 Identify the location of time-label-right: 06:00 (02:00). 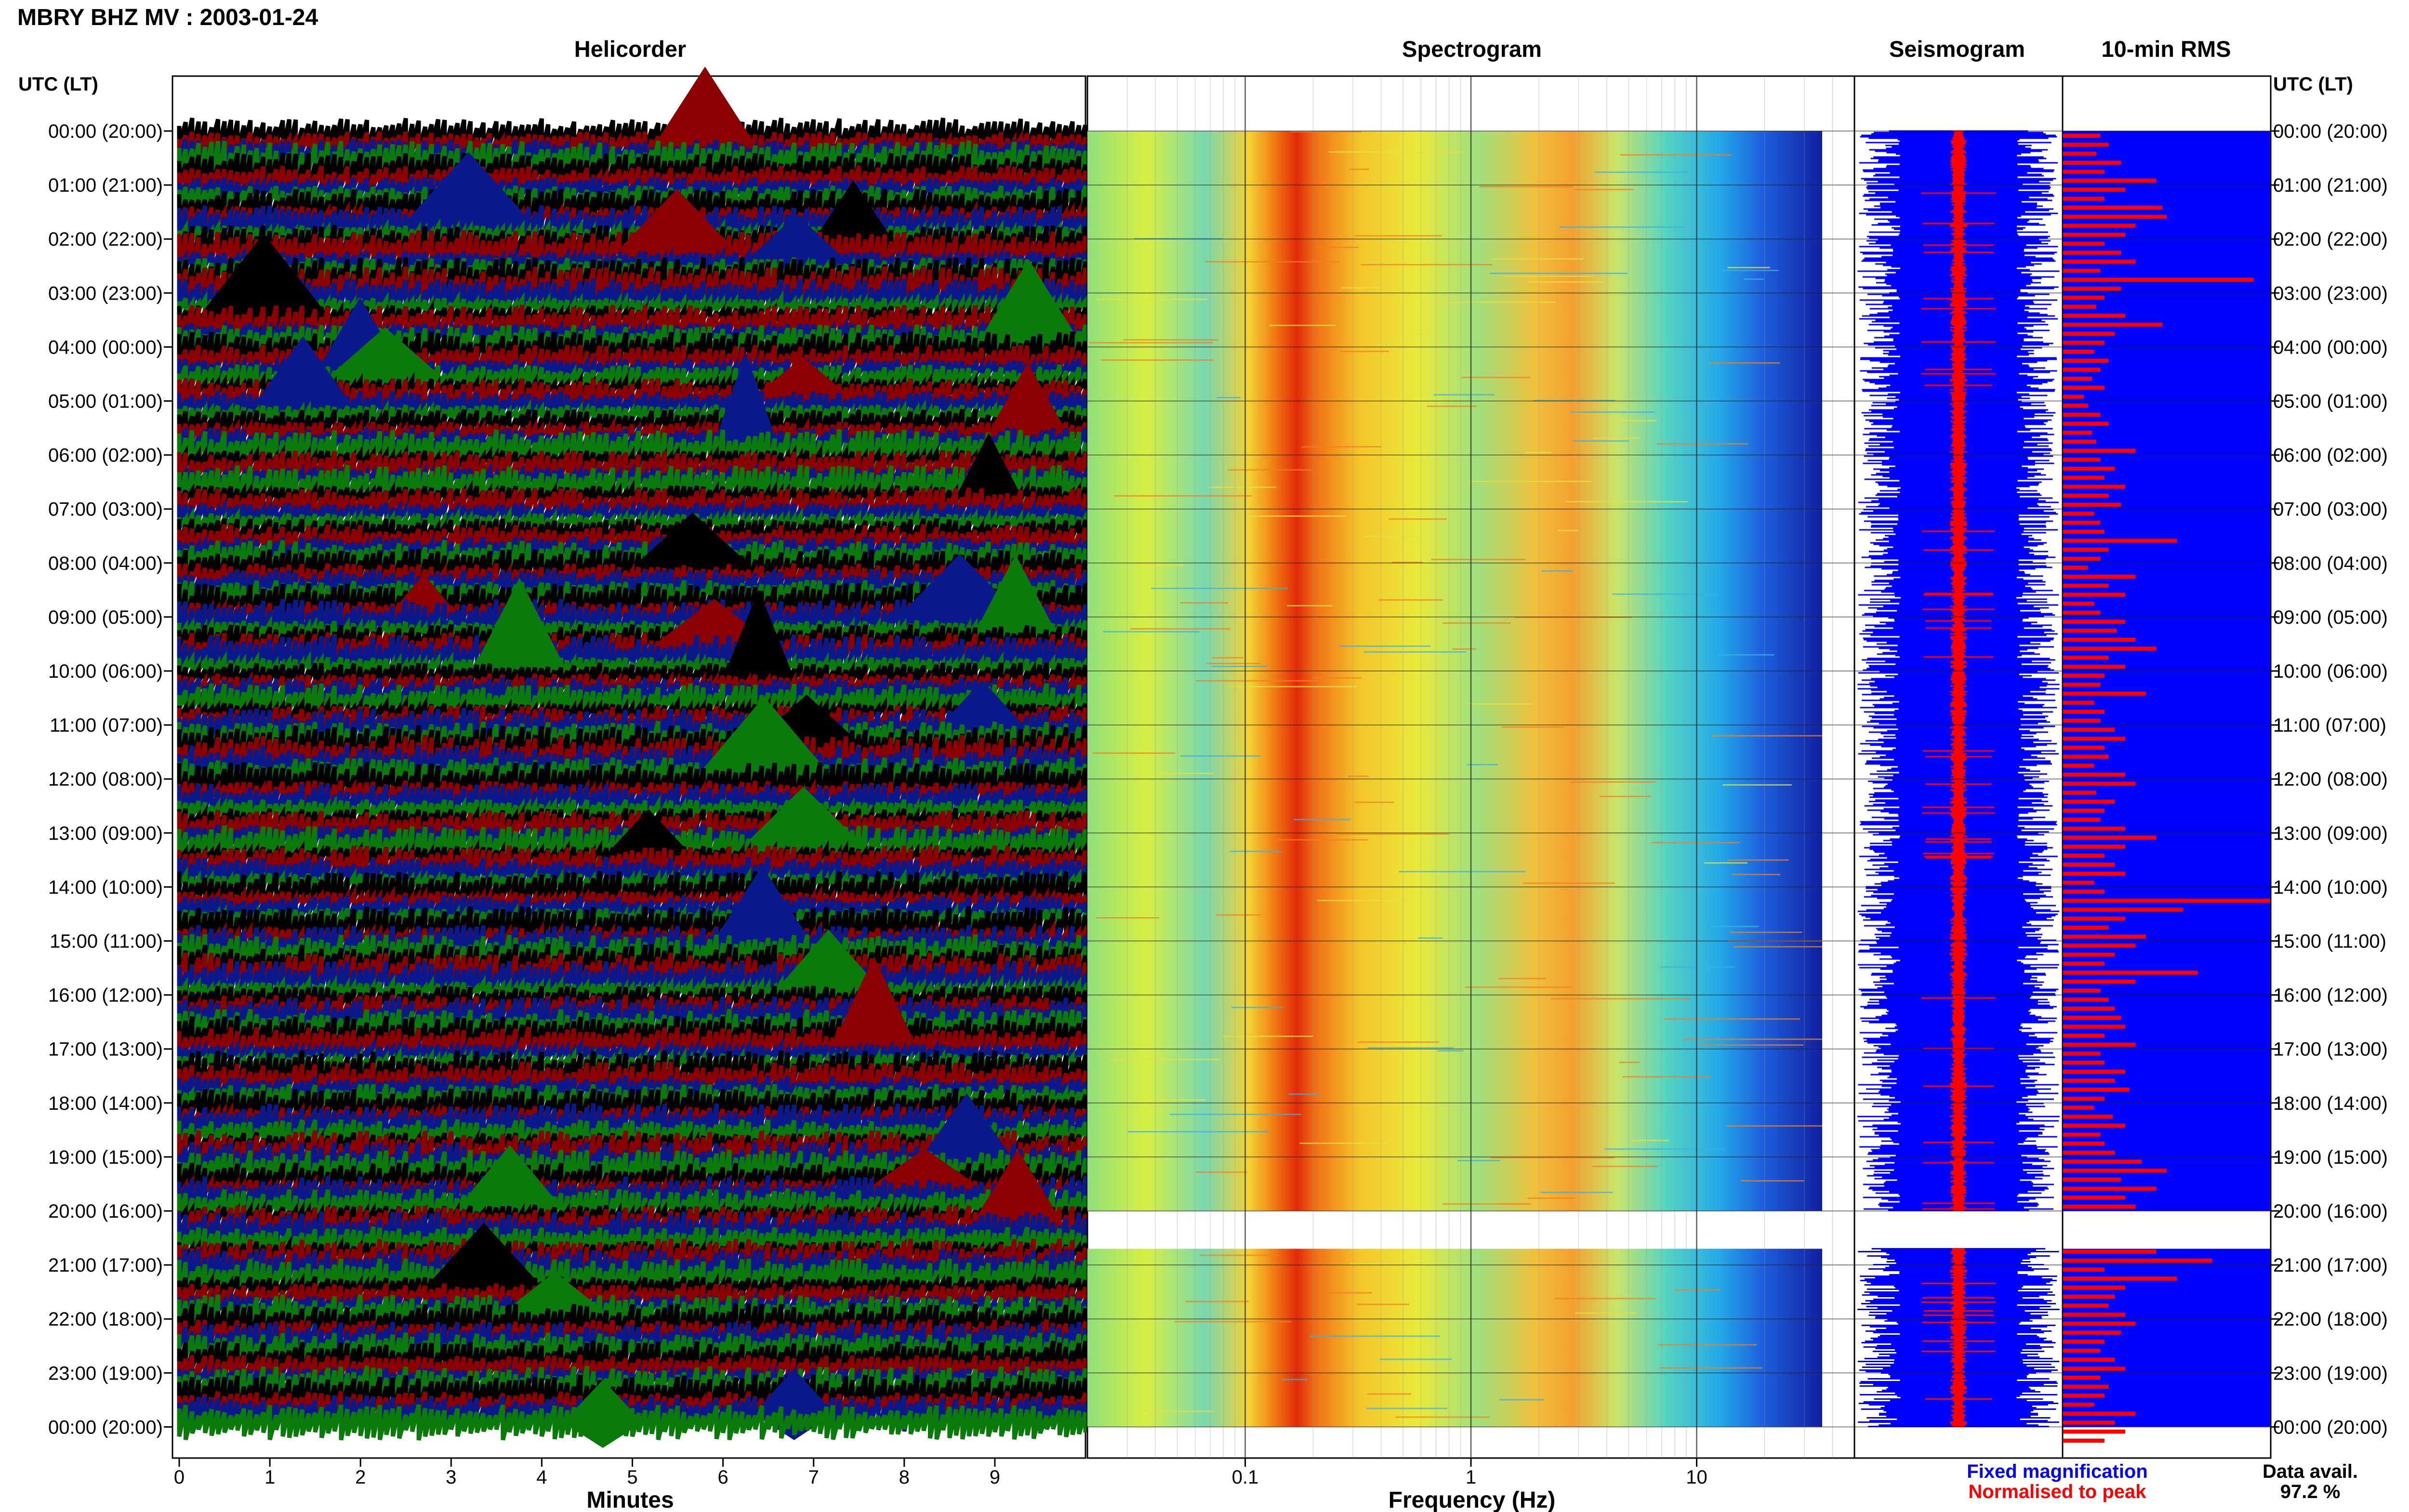
(2330, 455).